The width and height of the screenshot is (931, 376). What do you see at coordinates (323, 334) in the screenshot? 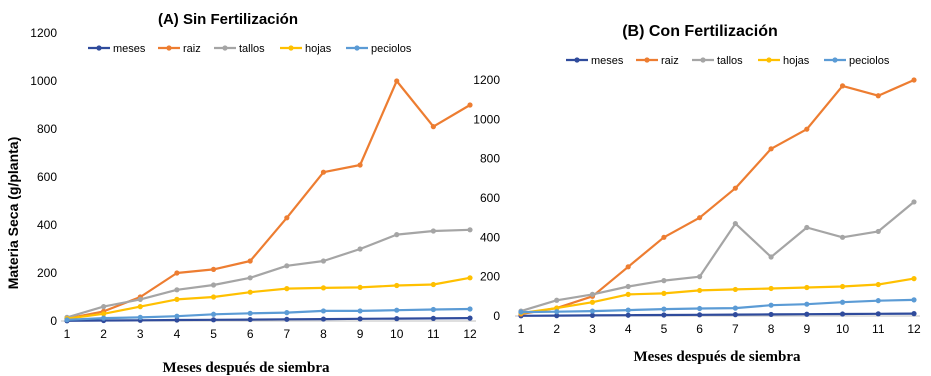
I see `chart-a-x-tick-label: 8` at bounding box center [323, 334].